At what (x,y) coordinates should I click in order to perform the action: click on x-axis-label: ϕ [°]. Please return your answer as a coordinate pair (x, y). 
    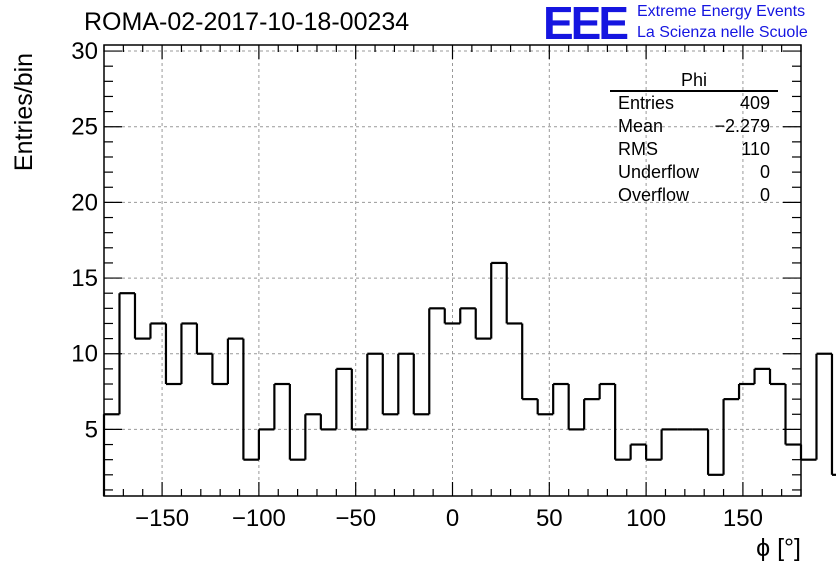
    Looking at the image, I should click on (778, 548).